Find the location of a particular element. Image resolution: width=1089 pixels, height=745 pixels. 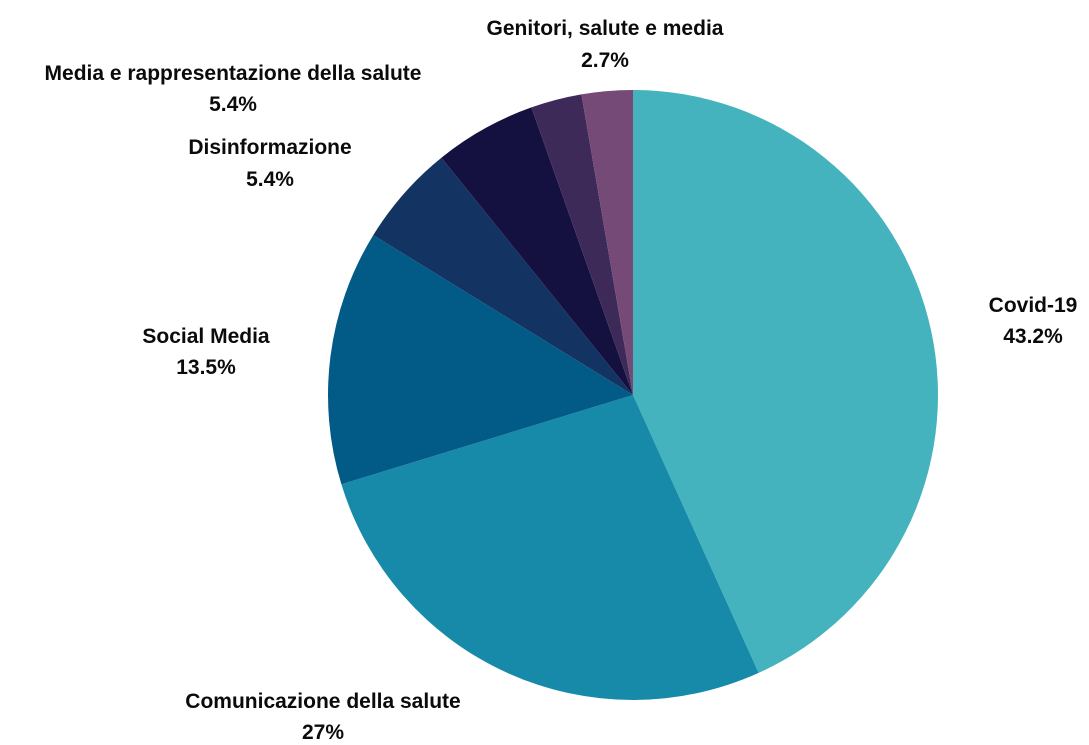

slice-value-comunicazione-della-salute: 27% is located at coordinates (323, 732).